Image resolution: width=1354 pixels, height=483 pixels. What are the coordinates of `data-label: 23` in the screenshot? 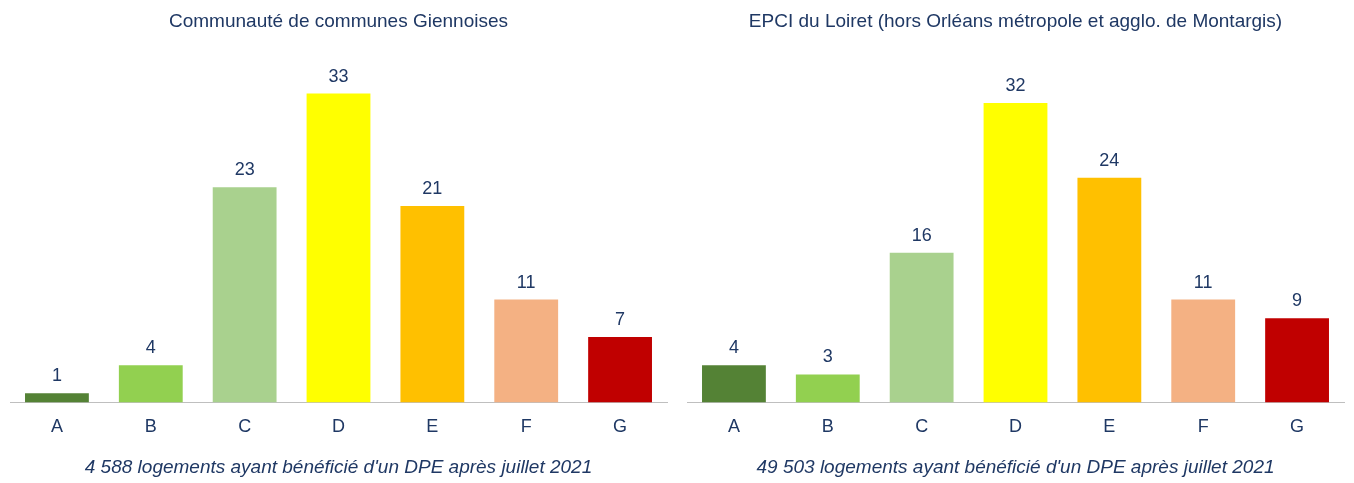 It's located at (244, 169).